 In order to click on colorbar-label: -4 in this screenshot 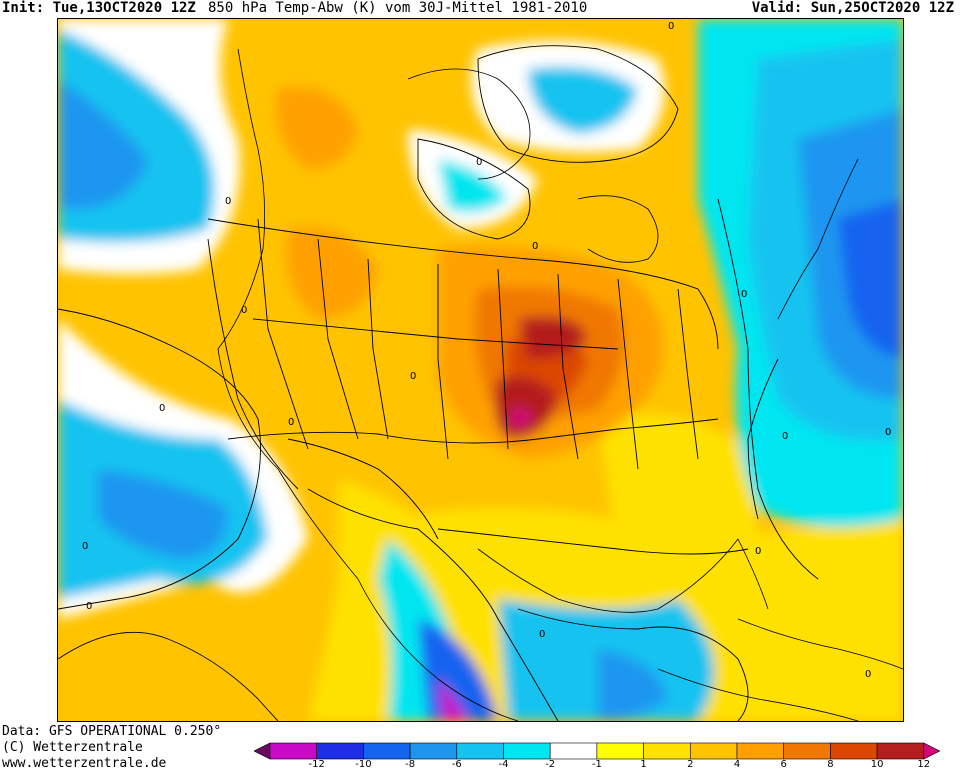, I will do `click(503, 764)`.